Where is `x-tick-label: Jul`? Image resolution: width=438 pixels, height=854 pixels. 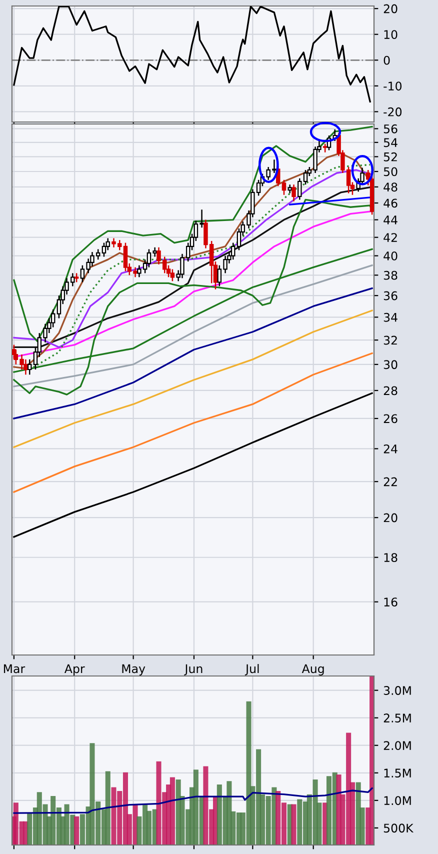
x-tick-label: Jul is located at coordinates (251, 670).